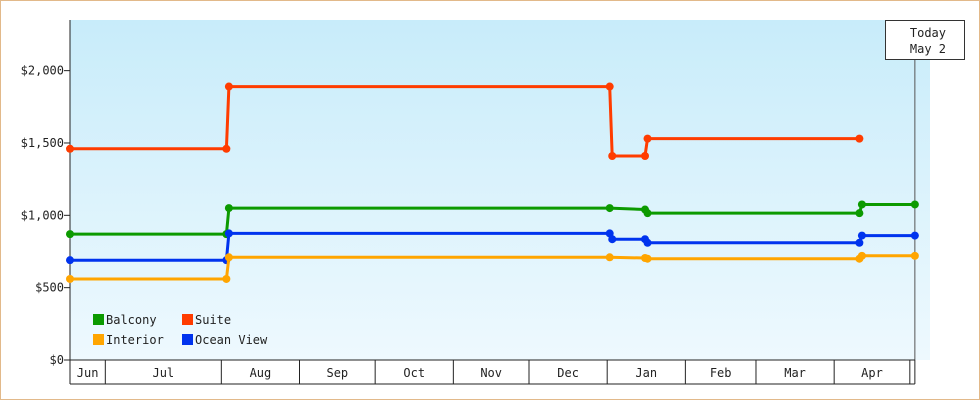  Describe the element at coordinates (231, 340) in the screenshot. I see `legend-label: Ocean View` at that location.